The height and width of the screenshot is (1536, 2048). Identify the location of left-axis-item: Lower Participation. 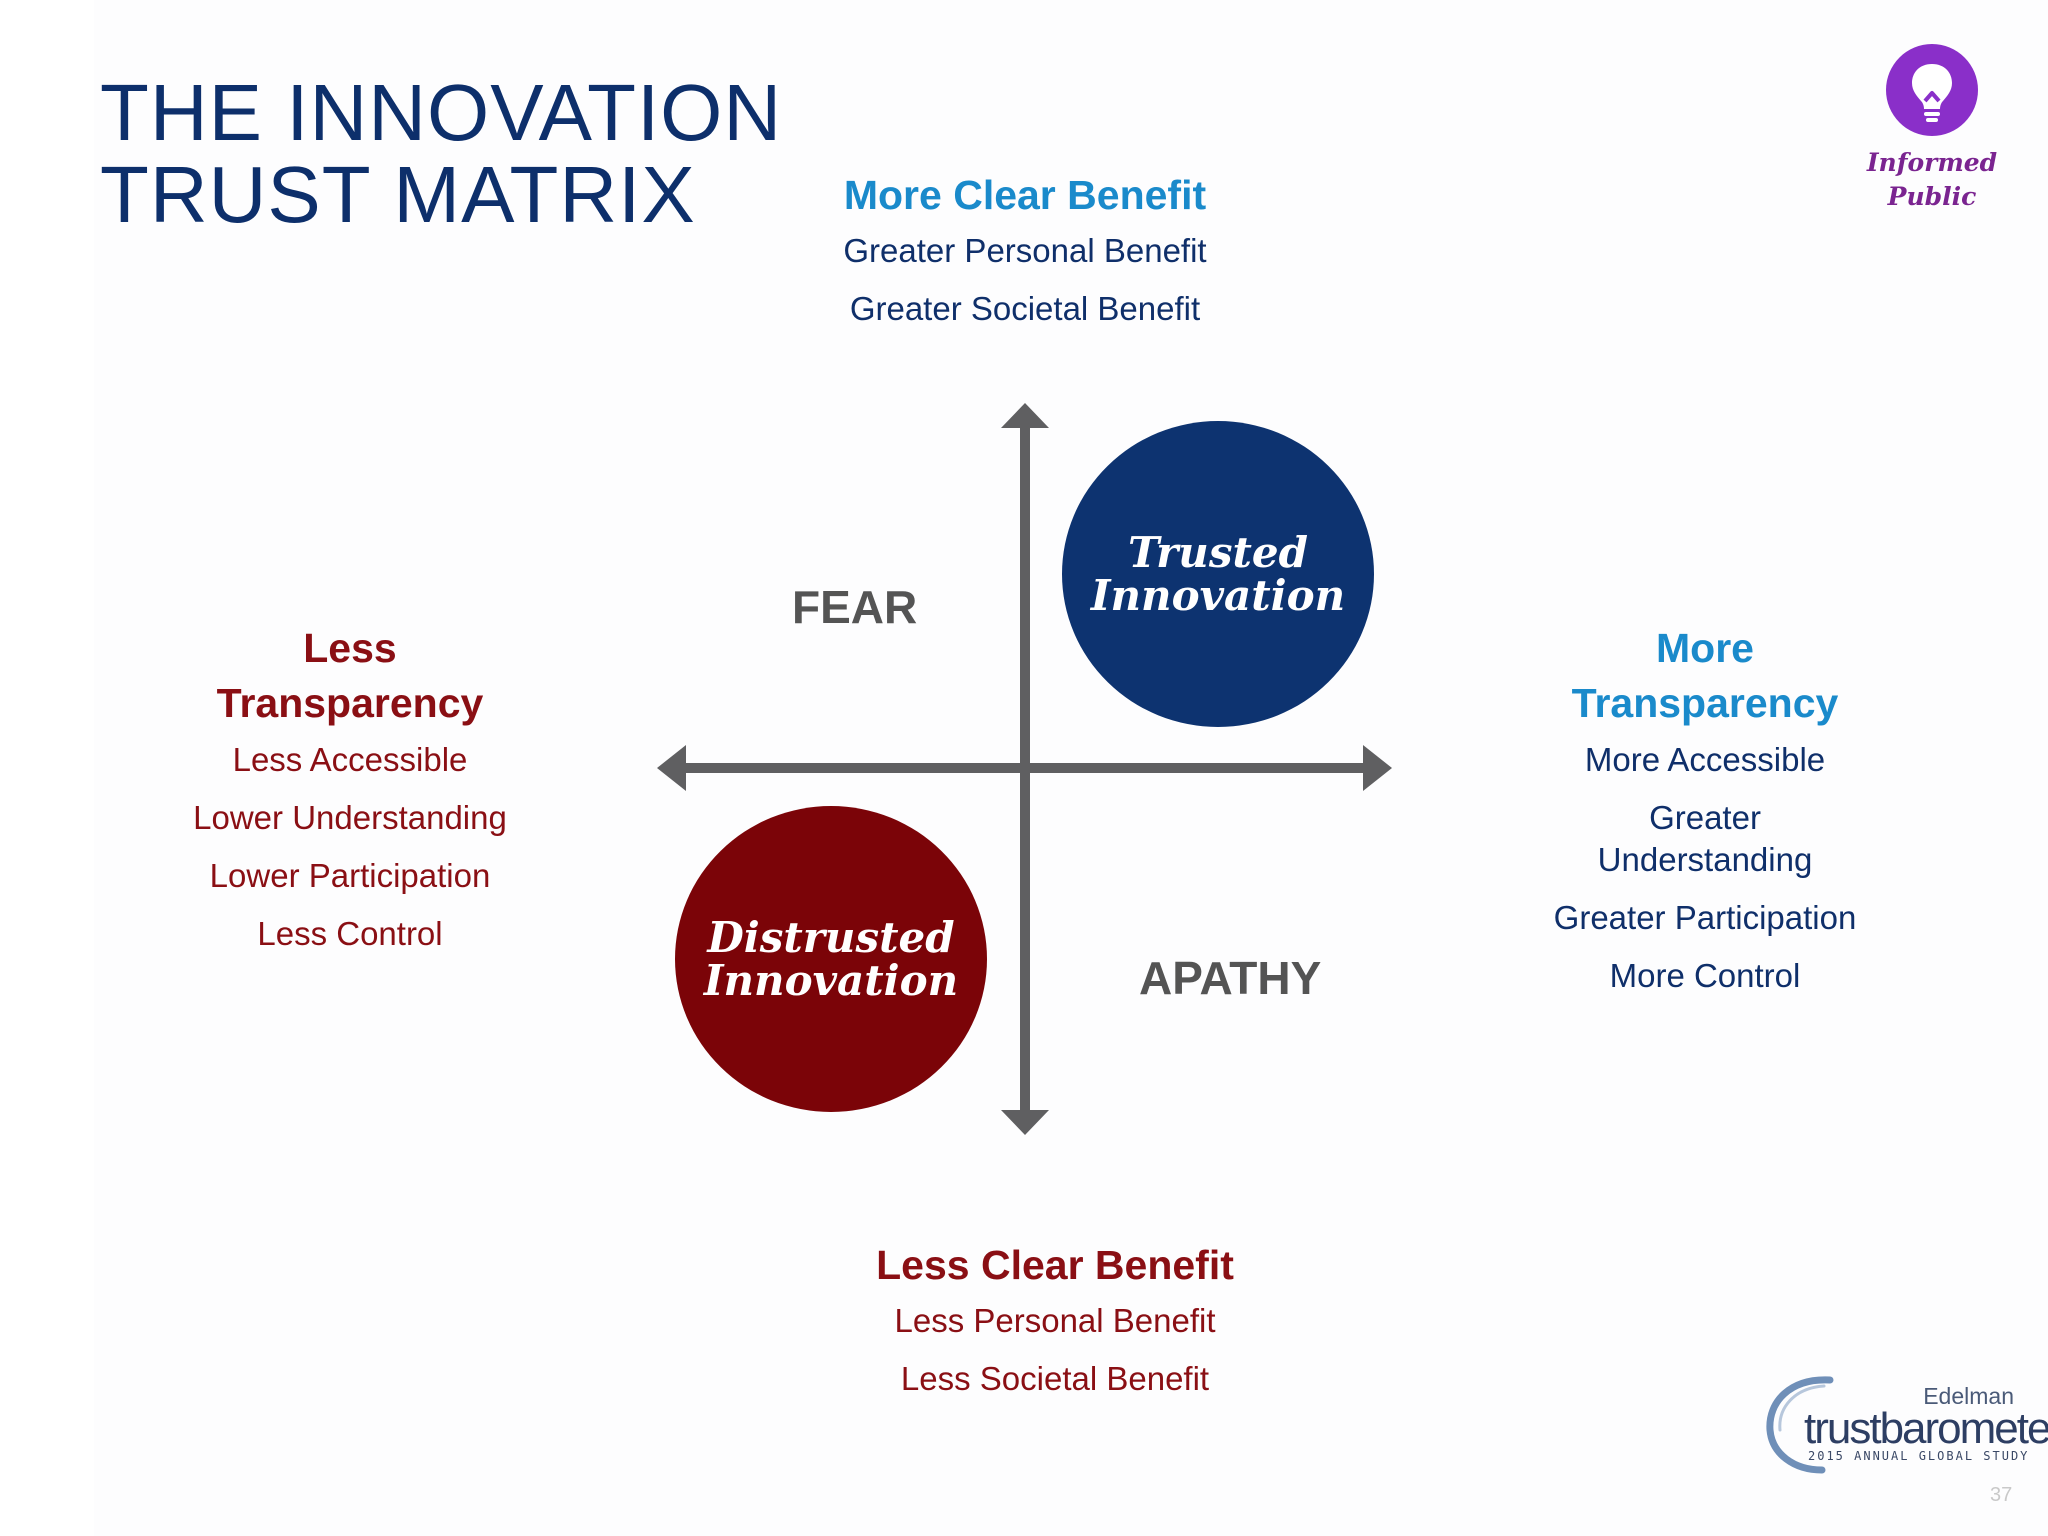
(350, 875).